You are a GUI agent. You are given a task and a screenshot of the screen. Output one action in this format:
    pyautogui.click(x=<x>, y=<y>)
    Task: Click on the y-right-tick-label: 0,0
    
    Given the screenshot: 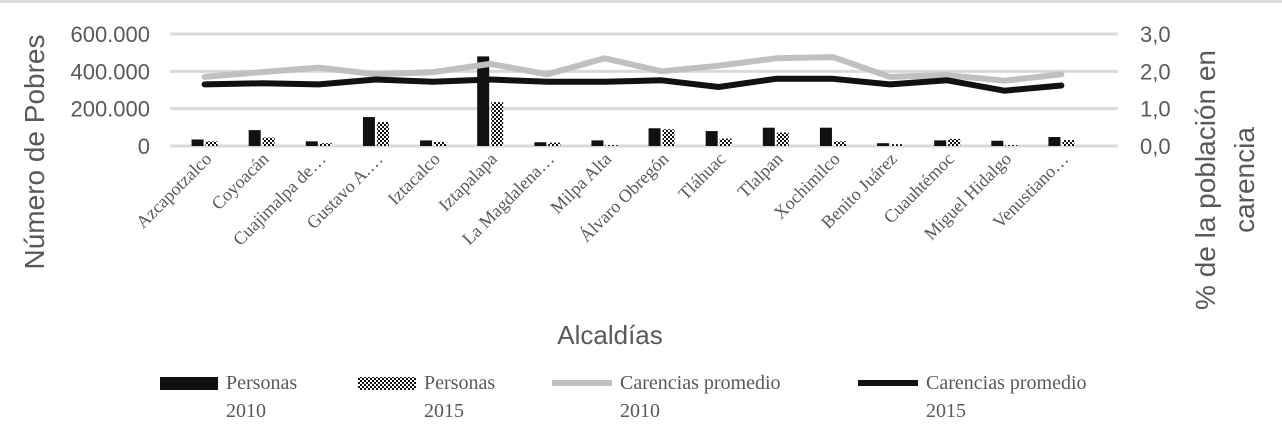 What is the action you would take?
    pyautogui.click(x=1155, y=146)
    